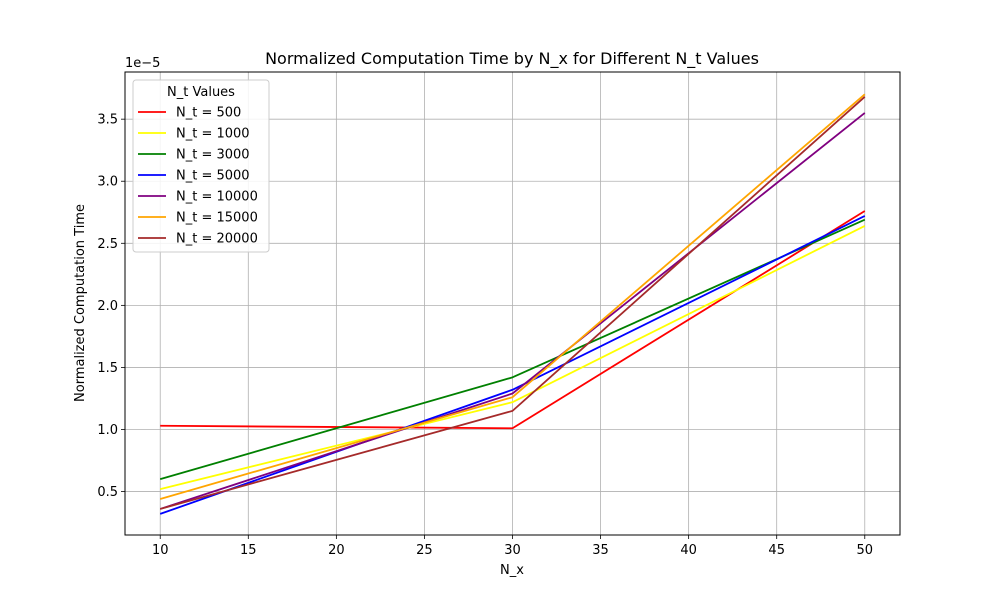  Describe the element at coordinates (600, 550) in the screenshot. I see `x-tick-label: 35` at that location.